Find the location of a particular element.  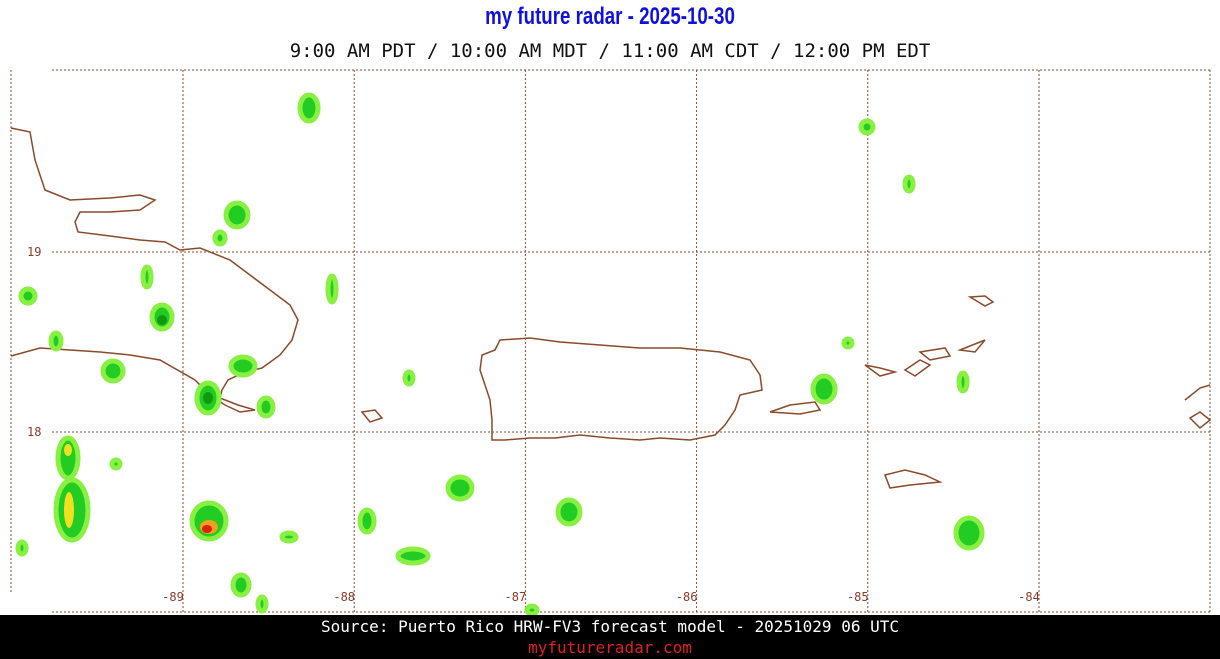

longitude-label: -86 is located at coordinates (687, 597).